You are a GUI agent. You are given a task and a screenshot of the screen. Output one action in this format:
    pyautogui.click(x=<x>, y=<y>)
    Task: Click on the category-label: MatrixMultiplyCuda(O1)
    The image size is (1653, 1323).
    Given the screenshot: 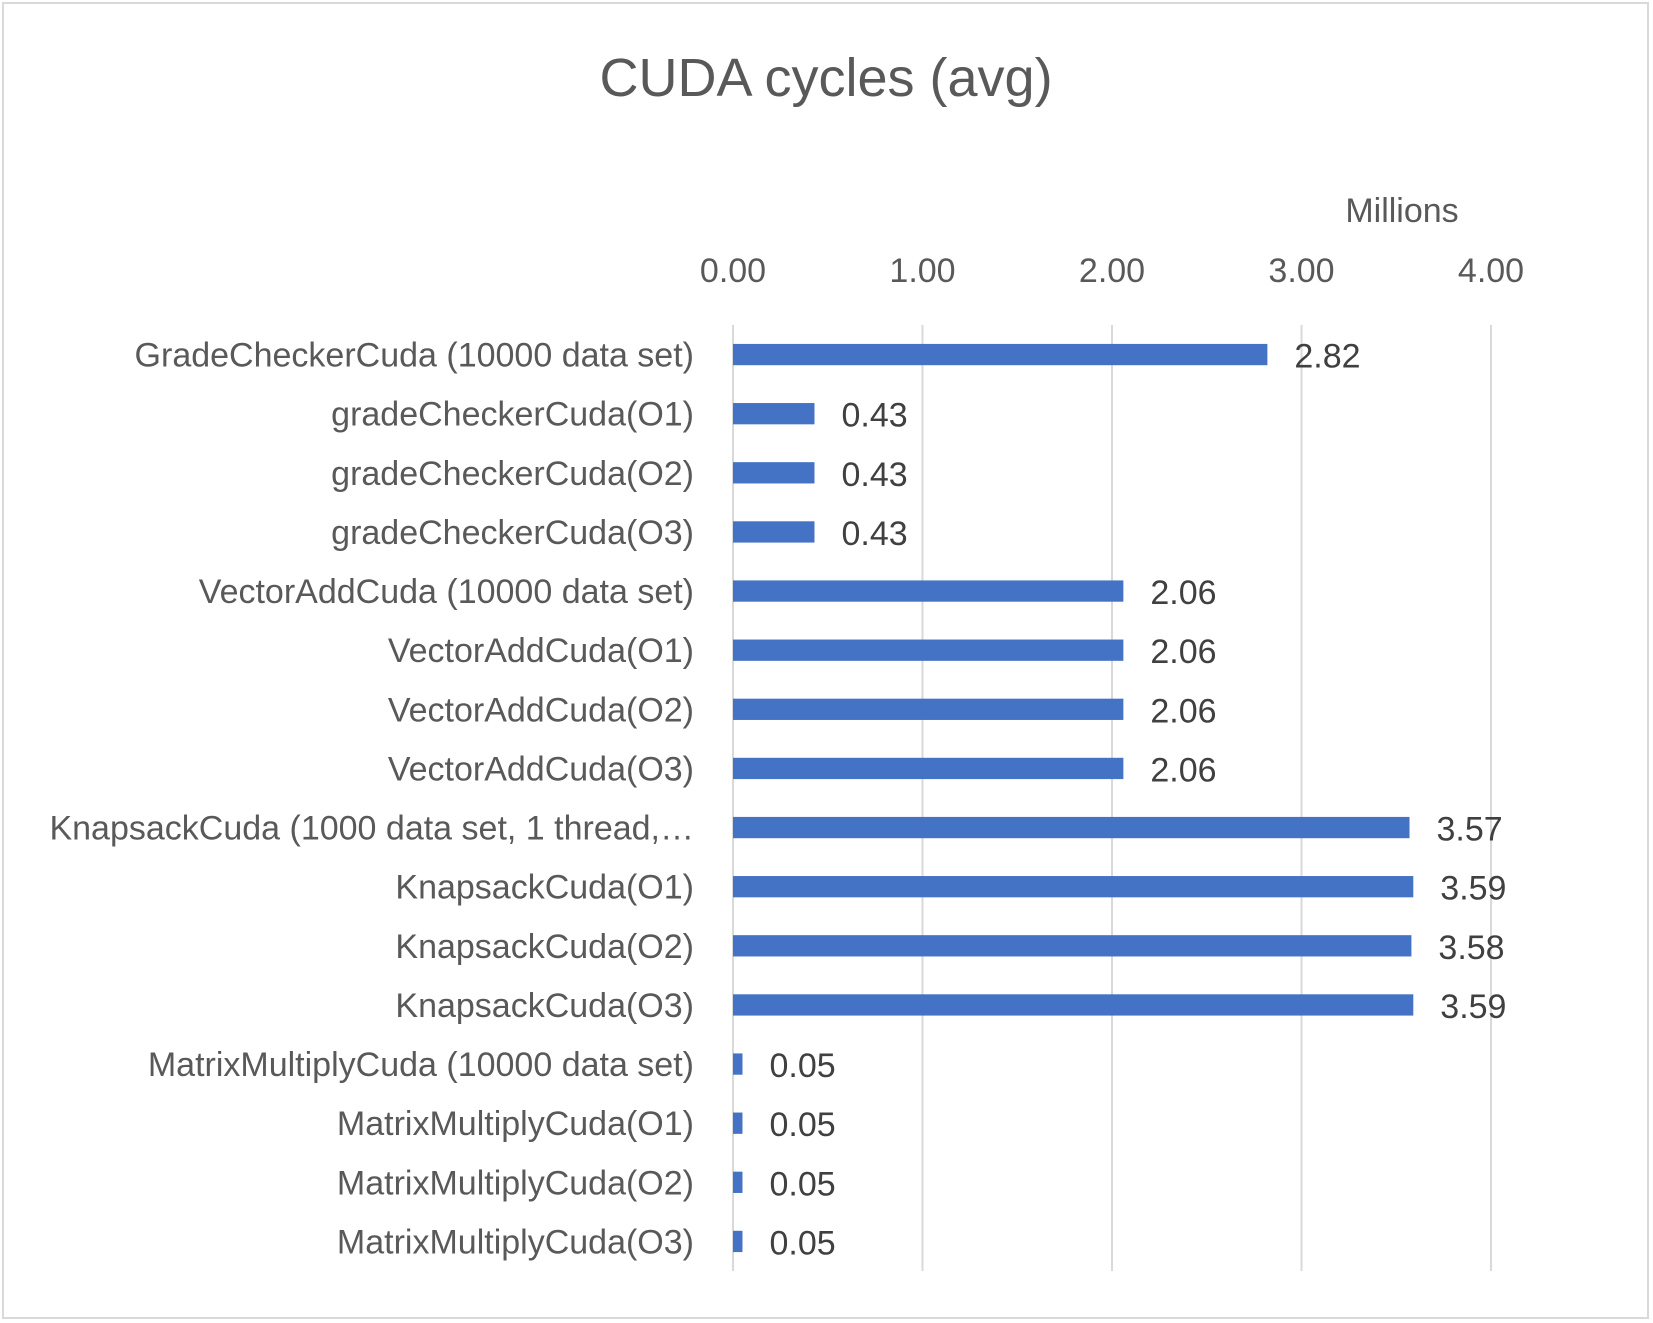 What is the action you would take?
    pyautogui.click(x=515, y=1124)
    